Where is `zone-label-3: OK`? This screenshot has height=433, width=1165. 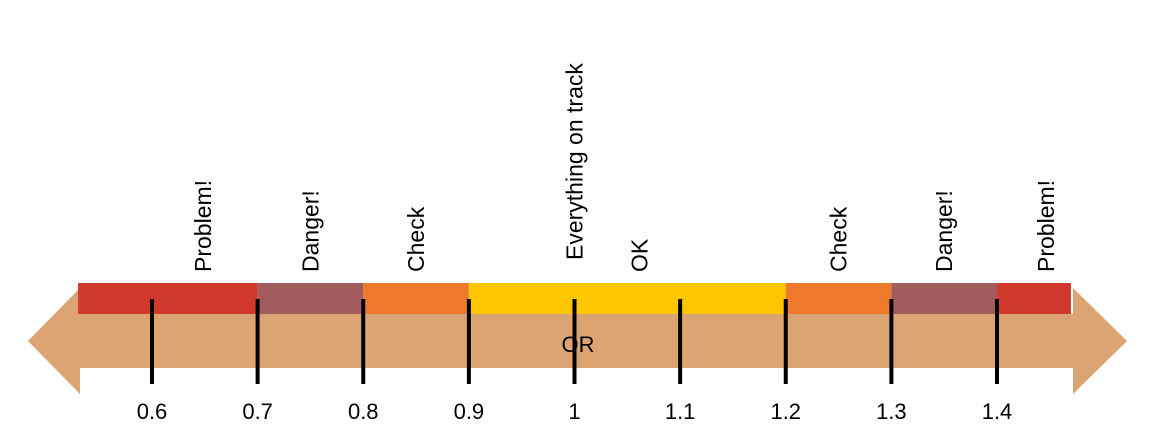
zone-label-3: OK is located at coordinates (639, 255).